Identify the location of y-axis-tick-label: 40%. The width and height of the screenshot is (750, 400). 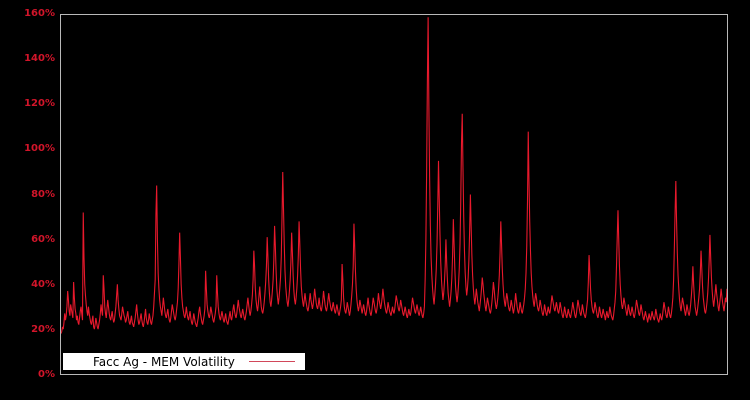
(43, 284).